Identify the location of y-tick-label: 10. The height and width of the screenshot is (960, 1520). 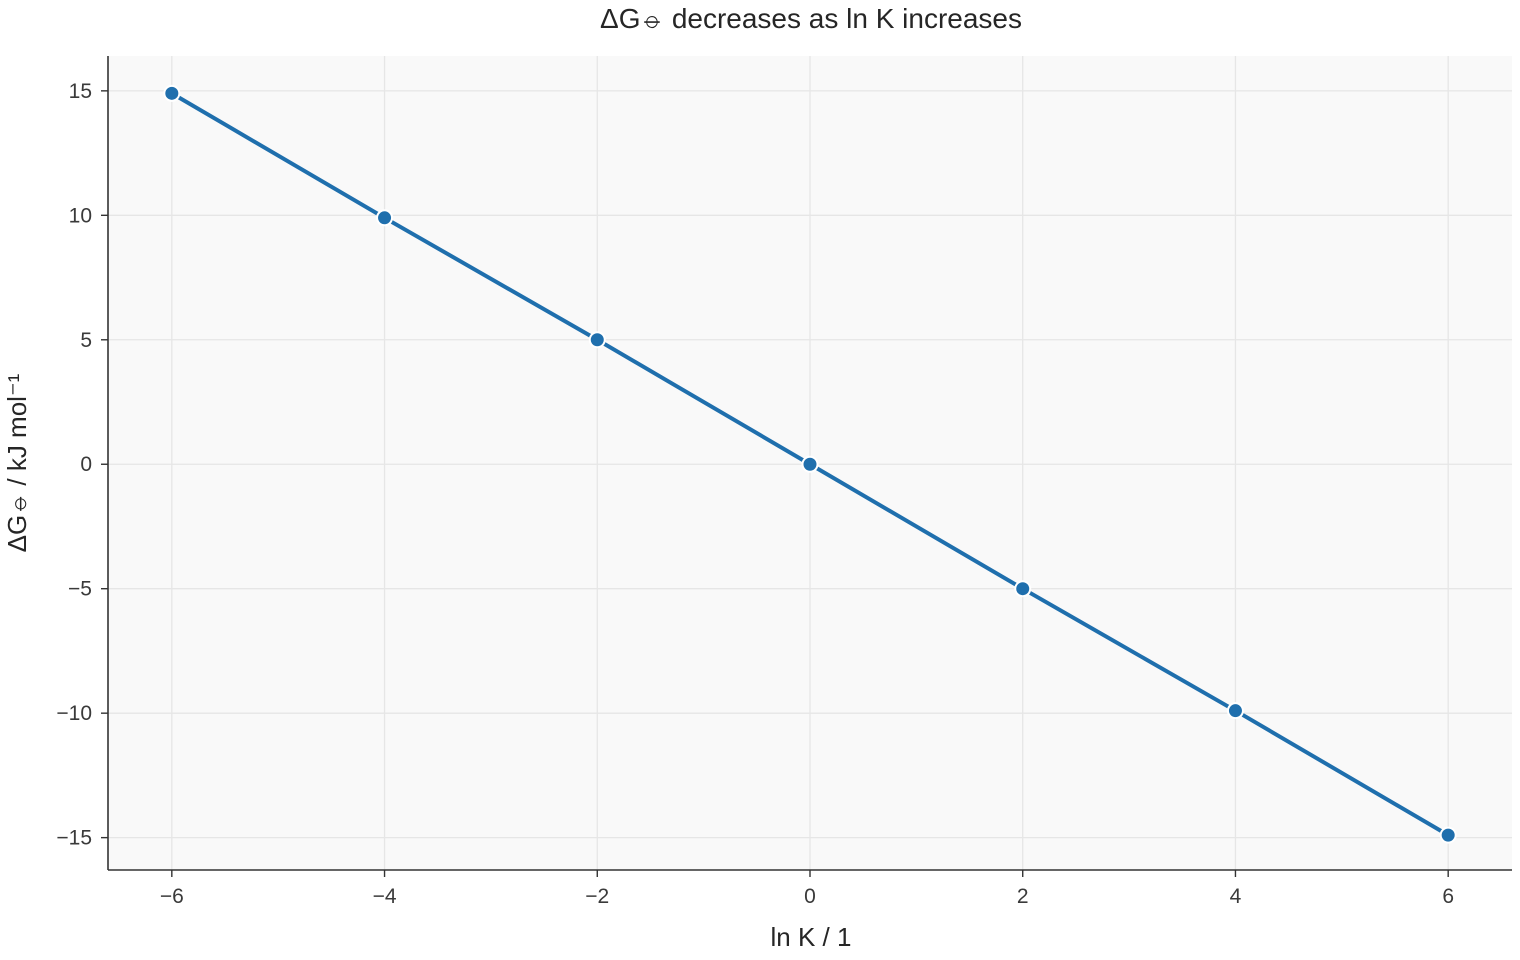
(80, 215).